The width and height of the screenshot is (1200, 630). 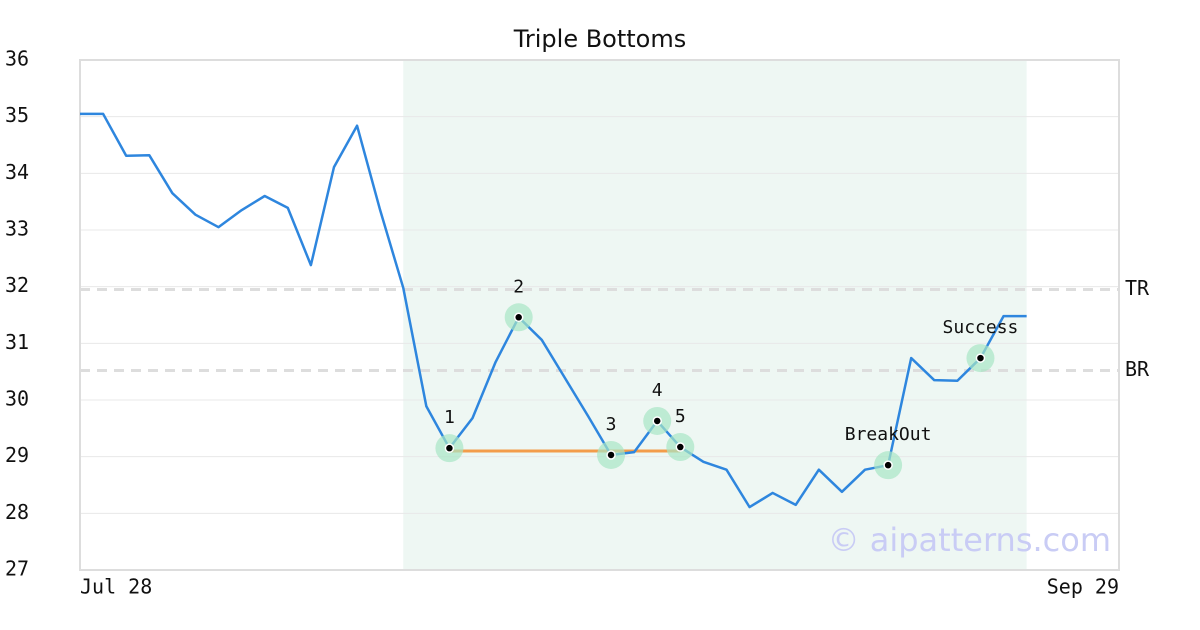 I want to click on point-label: 4, so click(x=657, y=390).